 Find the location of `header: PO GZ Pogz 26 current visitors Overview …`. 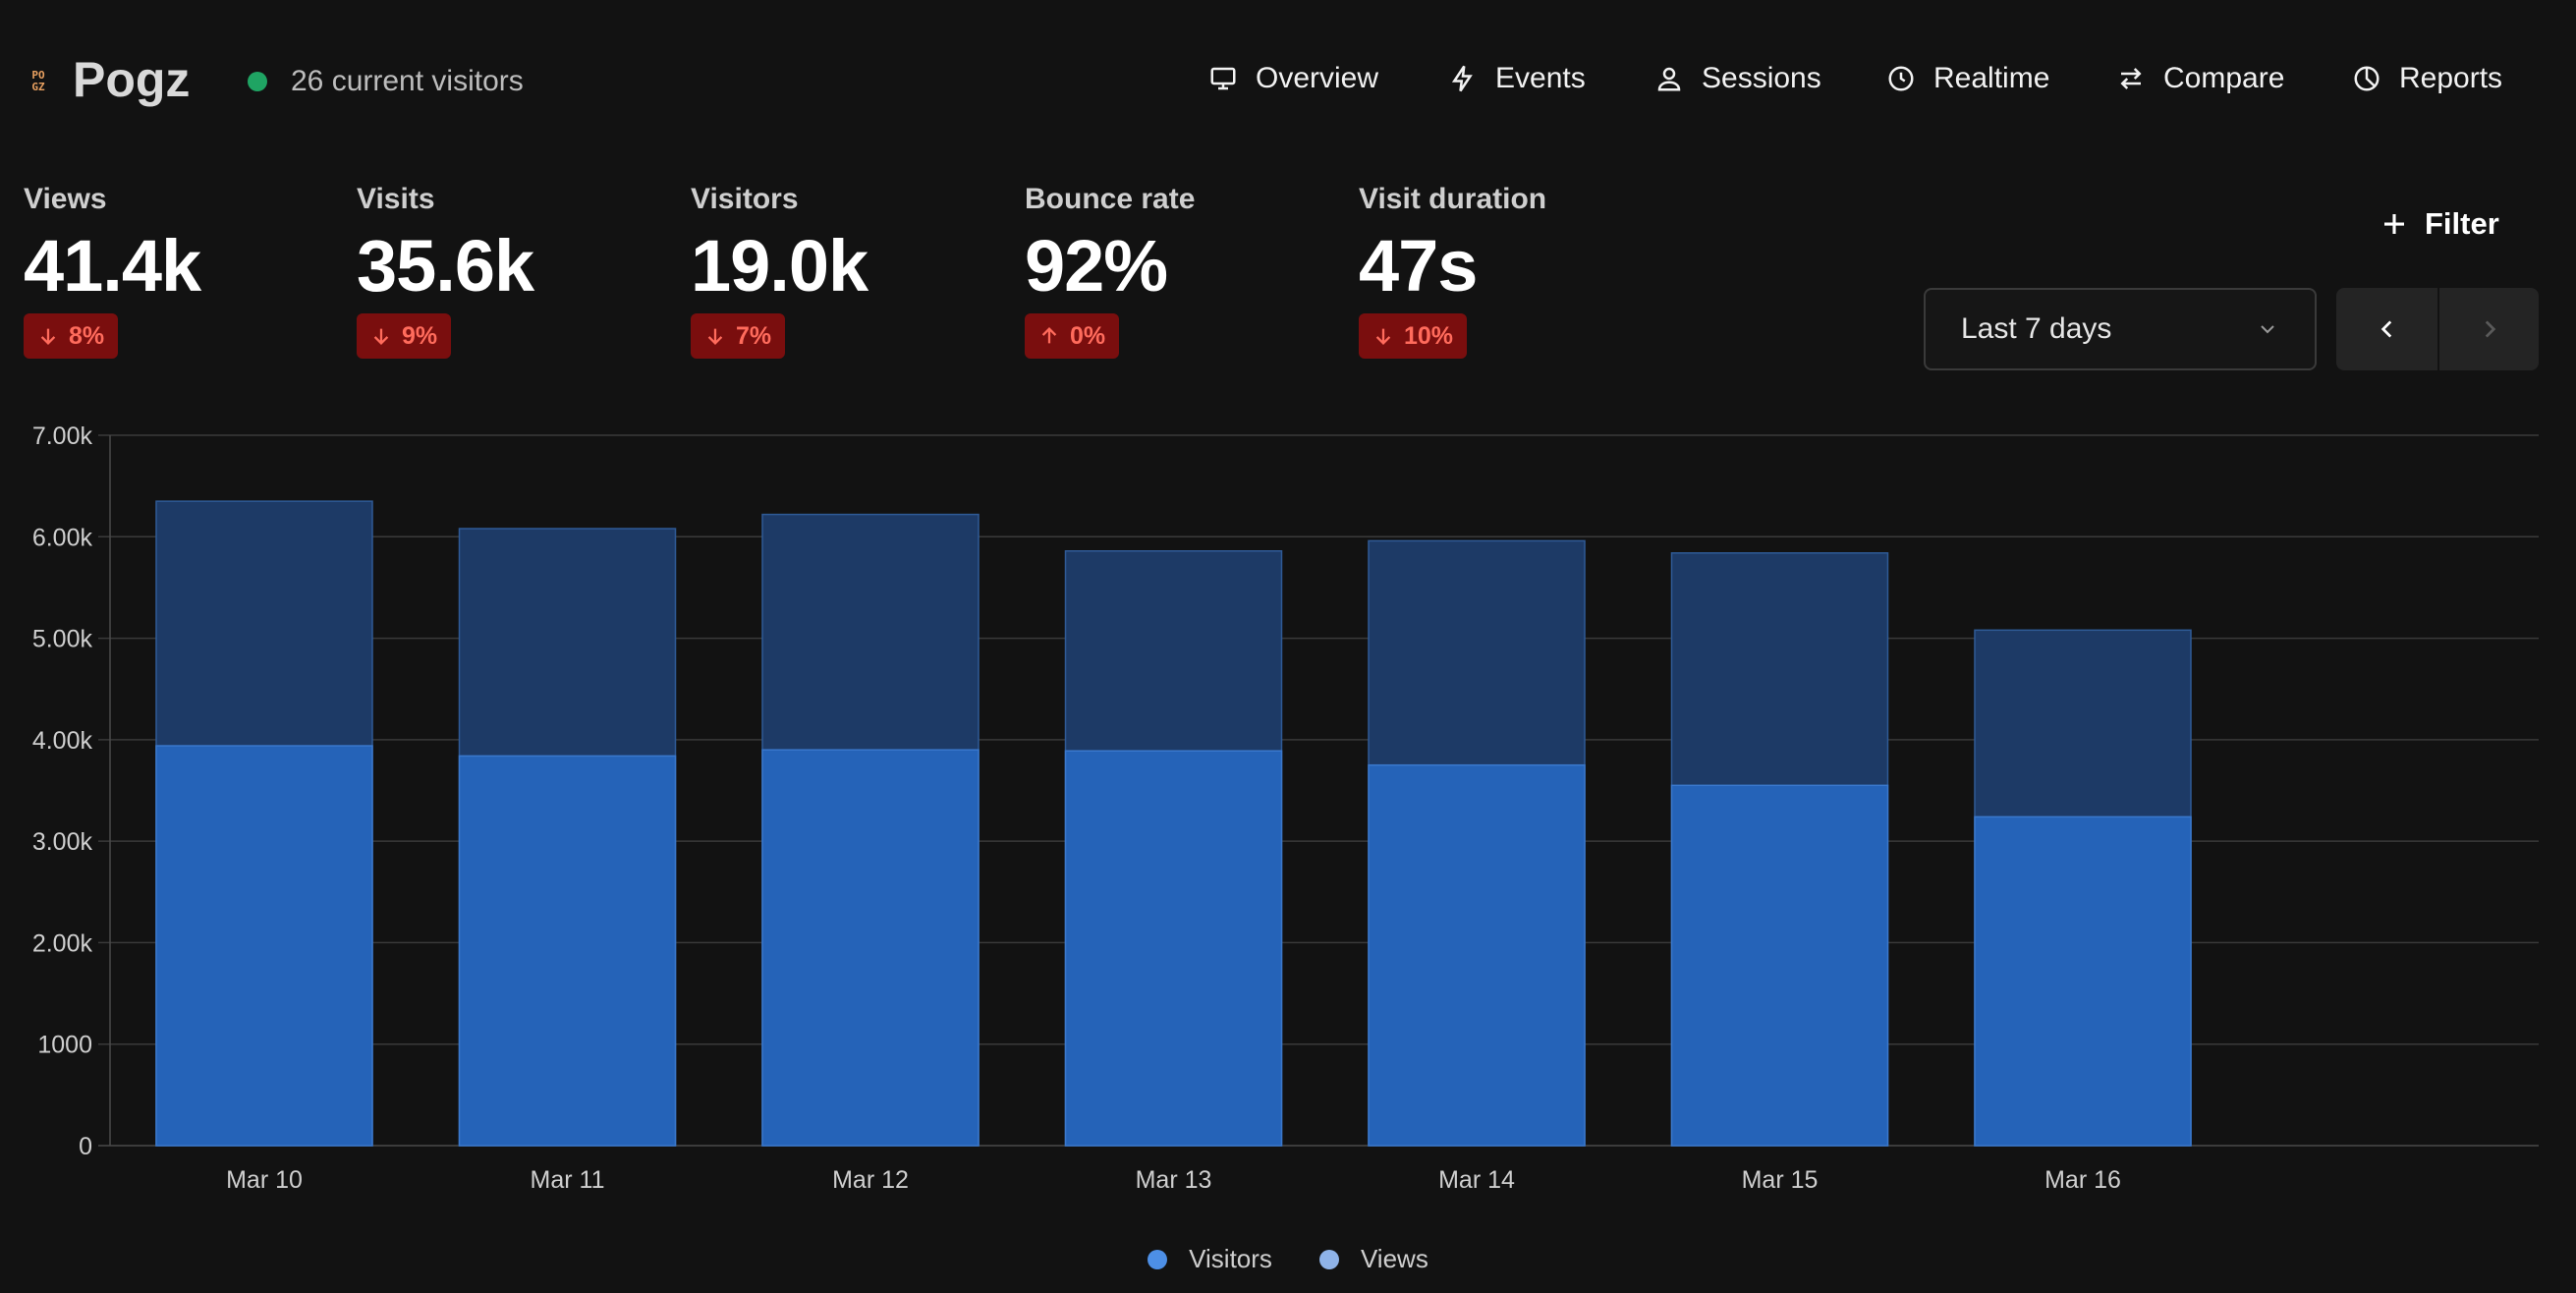

header: PO GZ Pogz 26 current visitors Overview … is located at coordinates (1288, 83).